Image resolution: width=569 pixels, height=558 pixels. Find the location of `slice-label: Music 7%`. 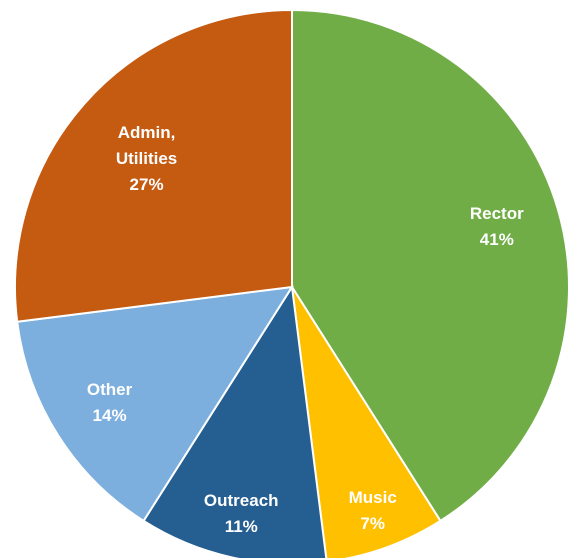

slice-label: Music 7% is located at coordinates (373, 511).